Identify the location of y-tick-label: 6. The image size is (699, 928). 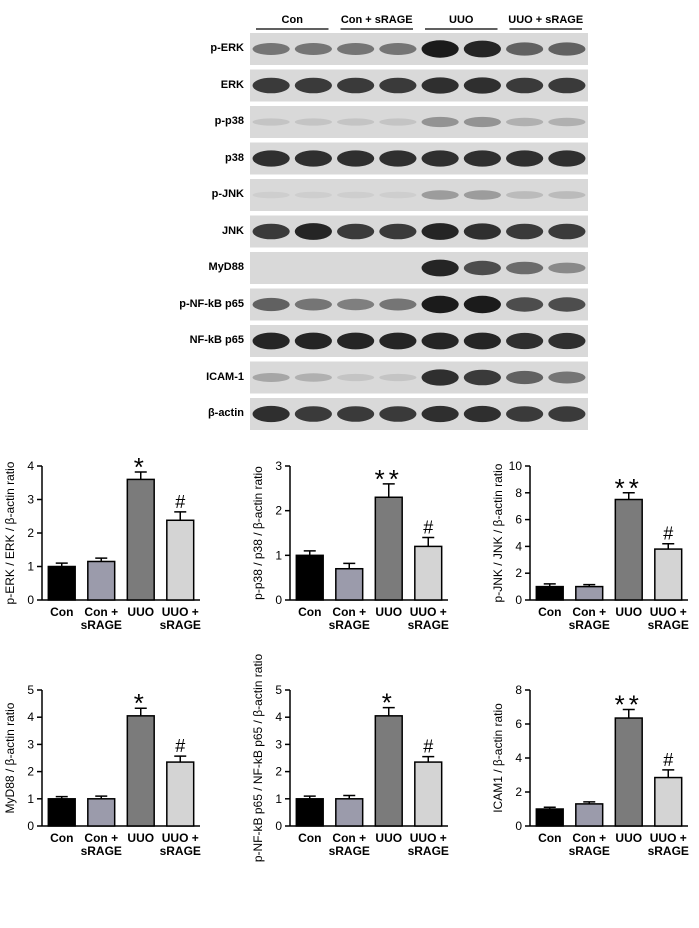
(518, 520).